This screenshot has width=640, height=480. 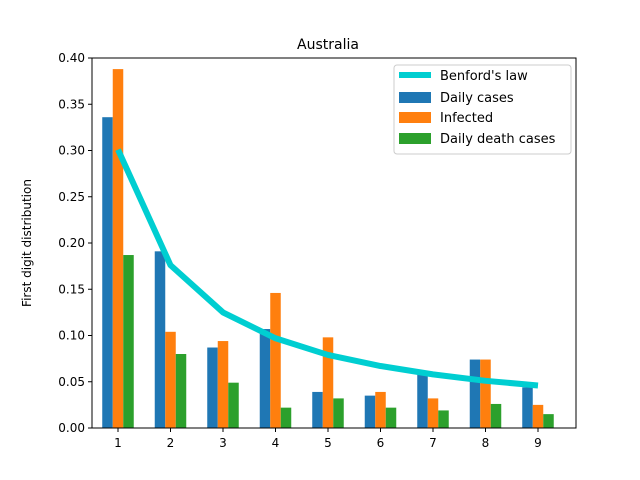 I want to click on y-tick-label: 0.05, so click(x=71, y=382).